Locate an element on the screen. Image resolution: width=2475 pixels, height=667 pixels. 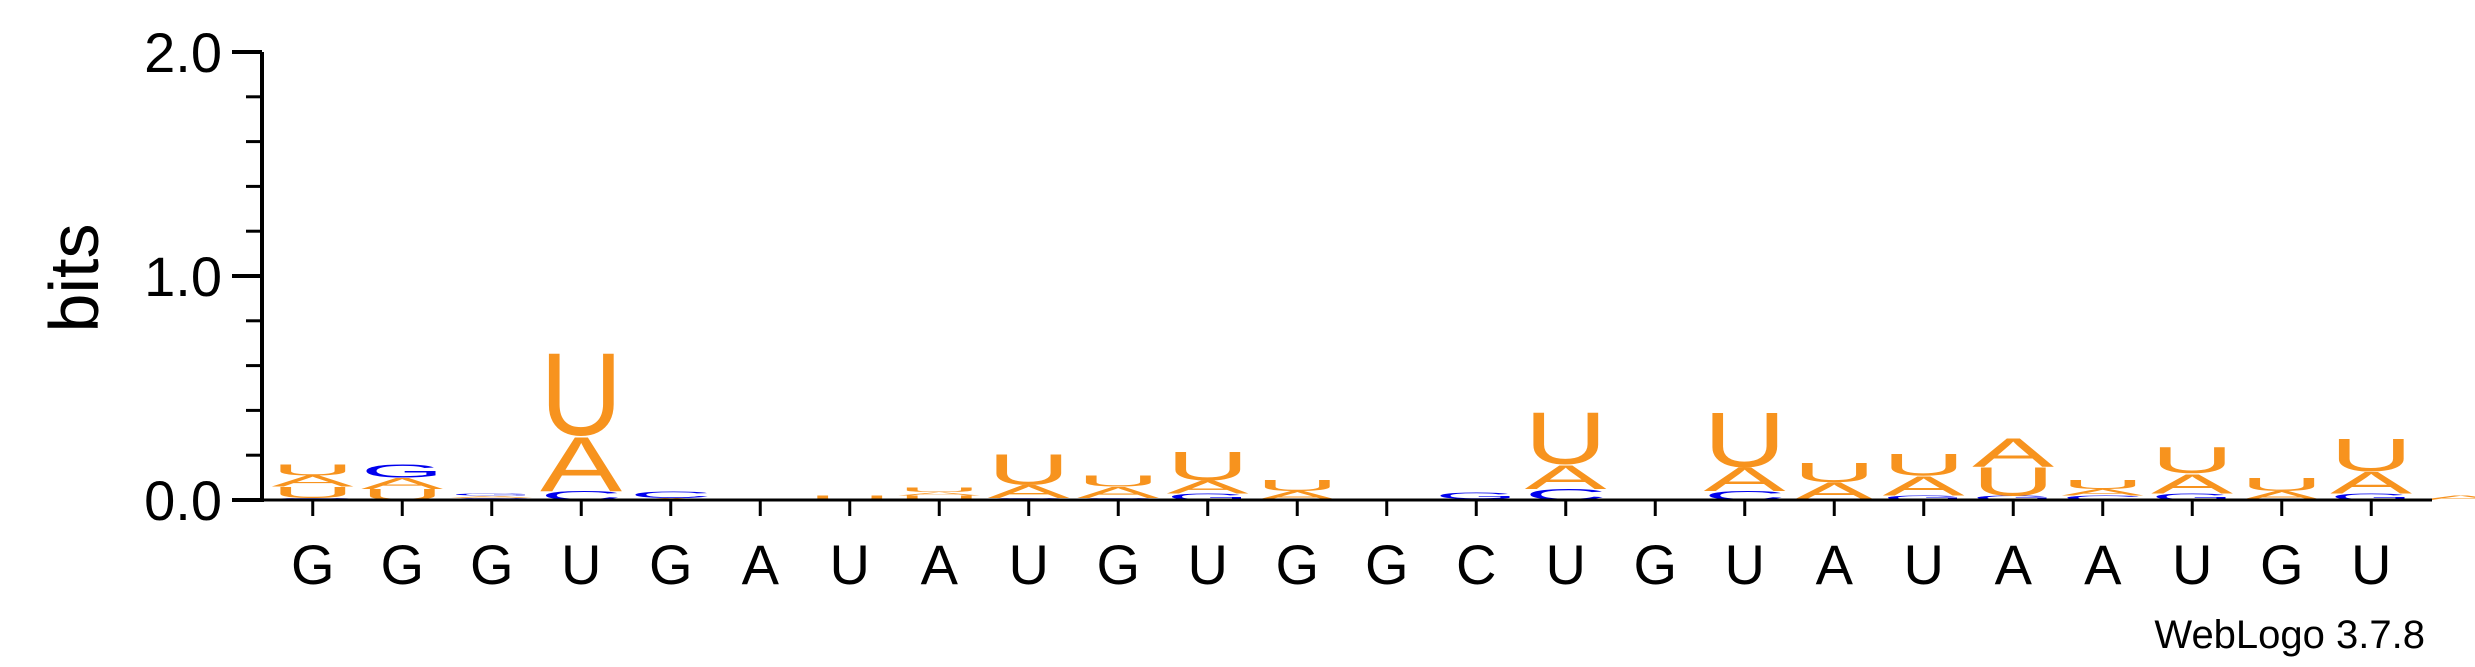
y-tick-label: 2.0 is located at coordinates (183, 52).